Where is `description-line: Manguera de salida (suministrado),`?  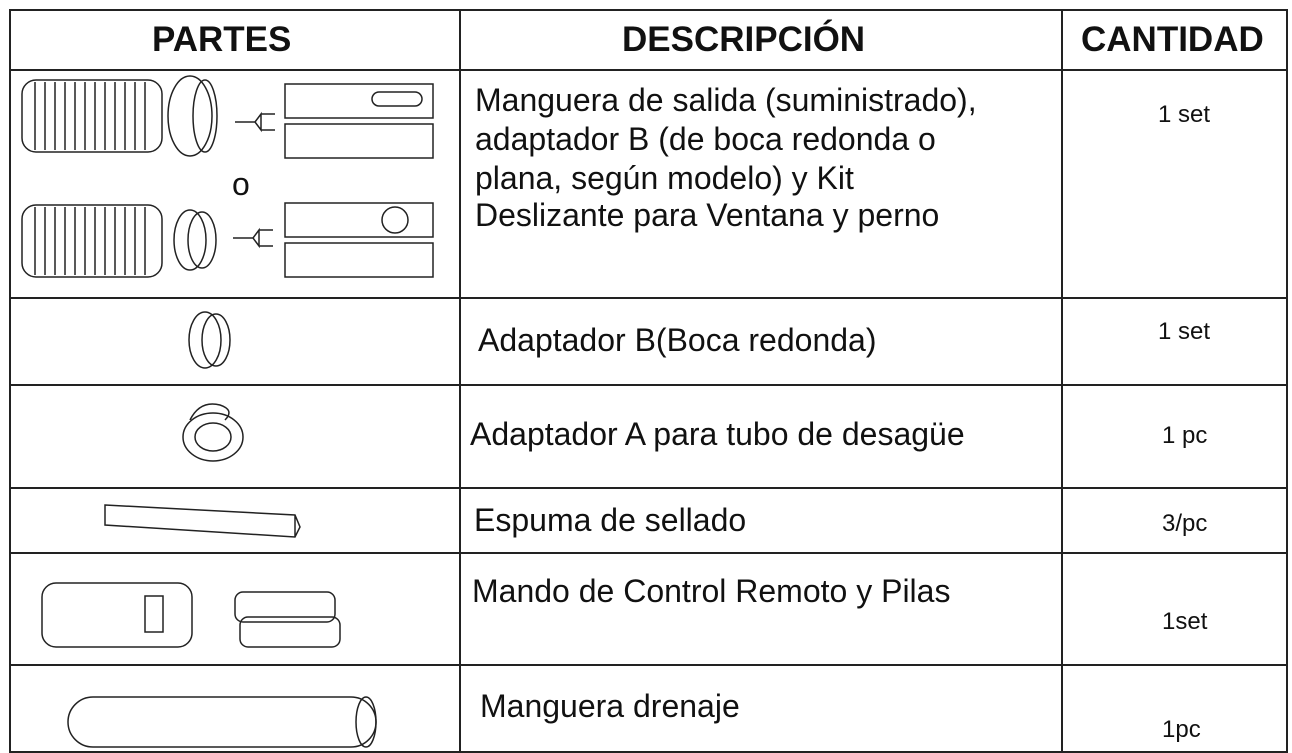 description-line: Manguera de salida (suministrado), is located at coordinates (726, 100).